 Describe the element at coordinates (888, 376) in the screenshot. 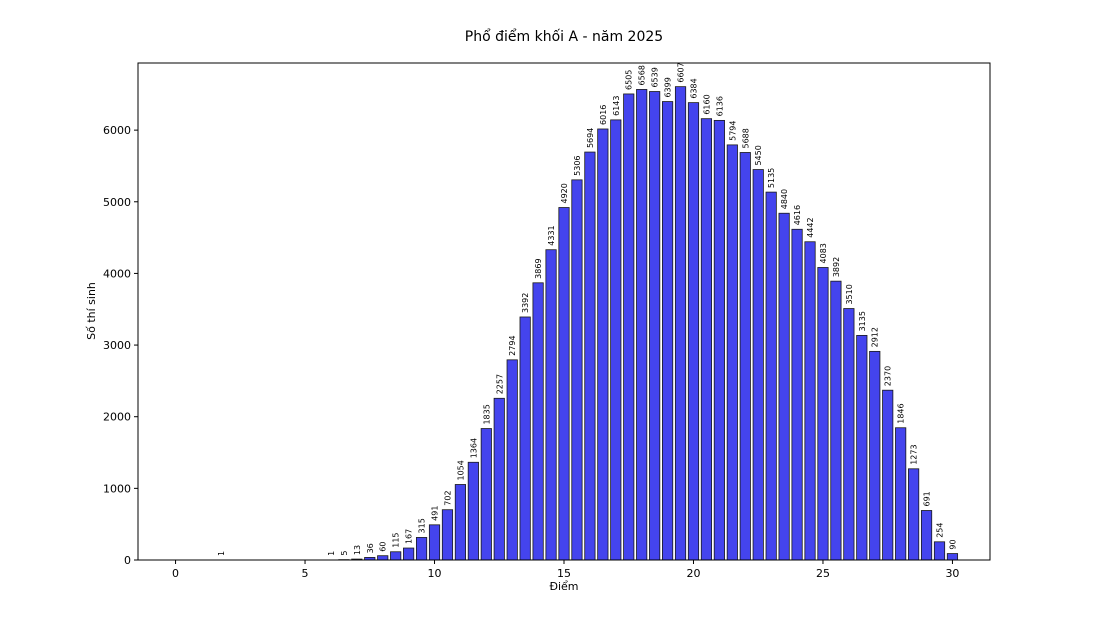

I see `bar-value-label: 2370` at that location.